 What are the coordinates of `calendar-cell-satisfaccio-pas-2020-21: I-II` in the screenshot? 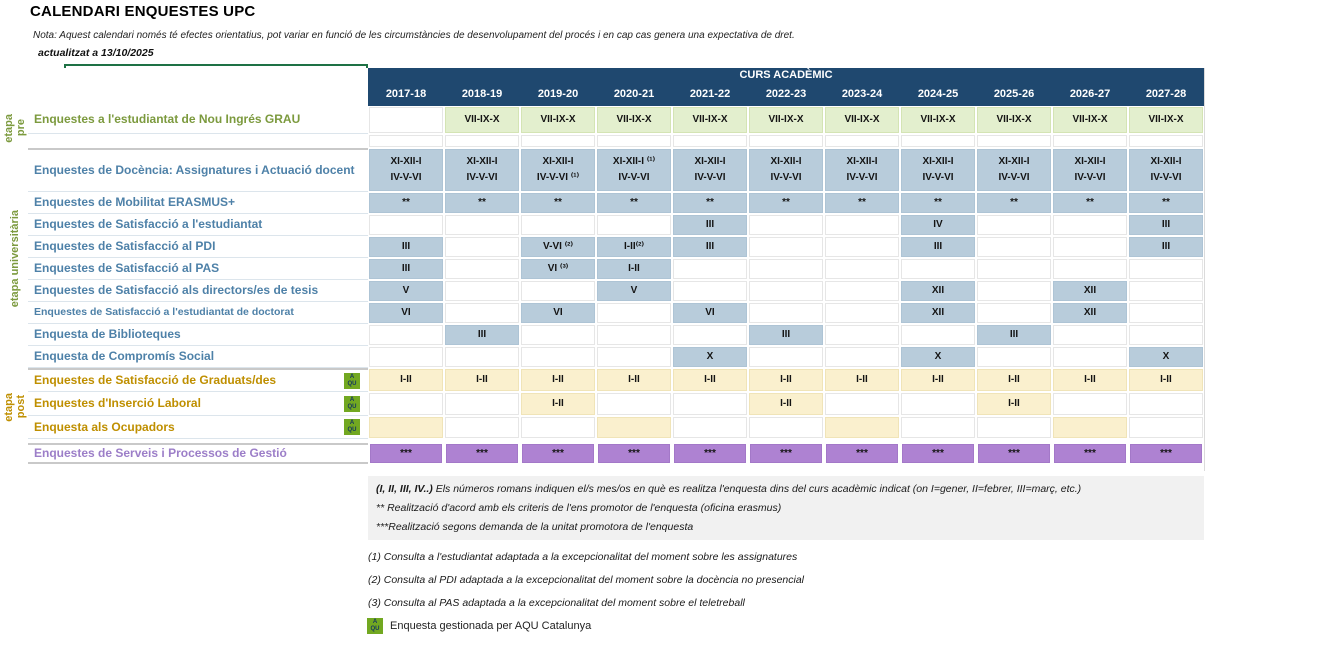 It's located at (634, 269).